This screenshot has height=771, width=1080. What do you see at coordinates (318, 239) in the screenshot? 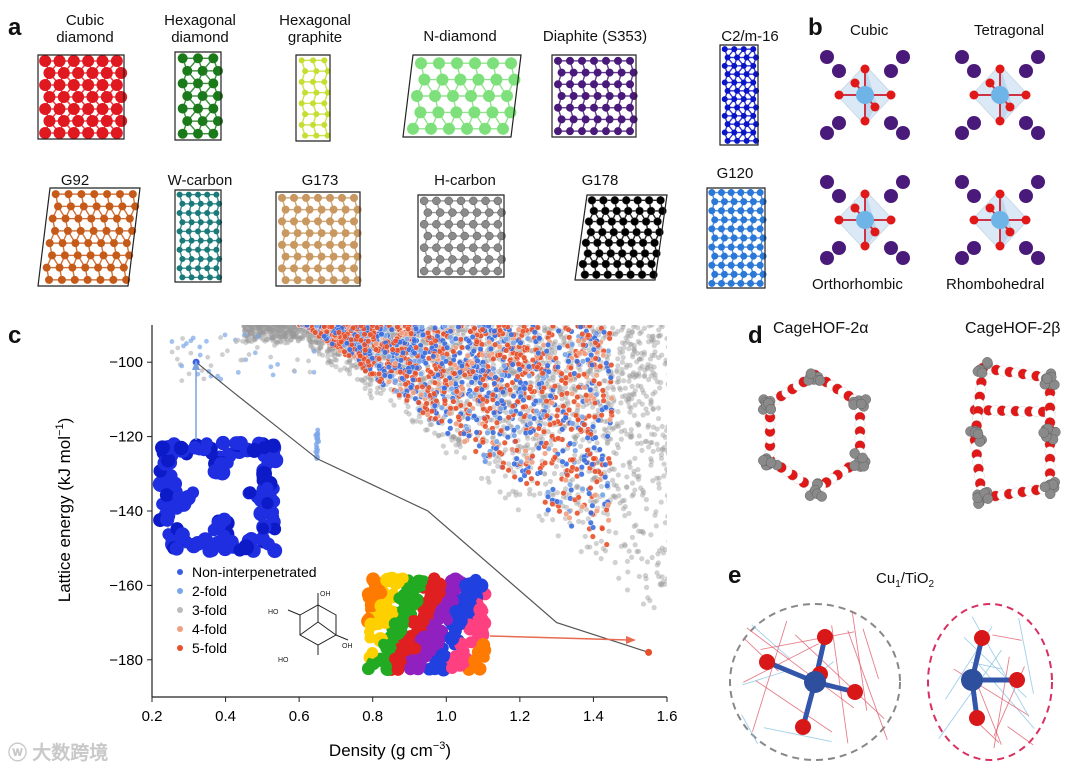
I see `g173-structure` at bounding box center [318, 239].